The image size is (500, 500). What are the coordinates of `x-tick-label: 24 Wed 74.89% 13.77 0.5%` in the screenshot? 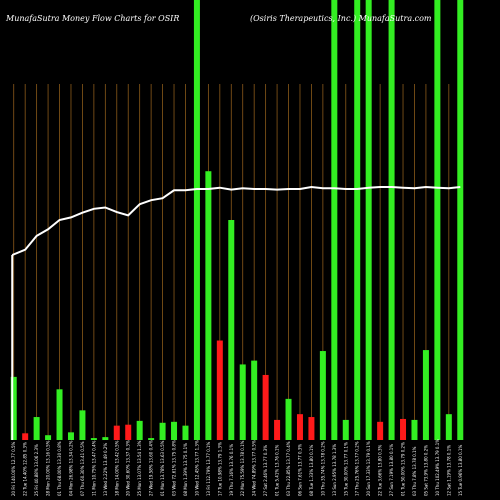 It's located at (254, 468).